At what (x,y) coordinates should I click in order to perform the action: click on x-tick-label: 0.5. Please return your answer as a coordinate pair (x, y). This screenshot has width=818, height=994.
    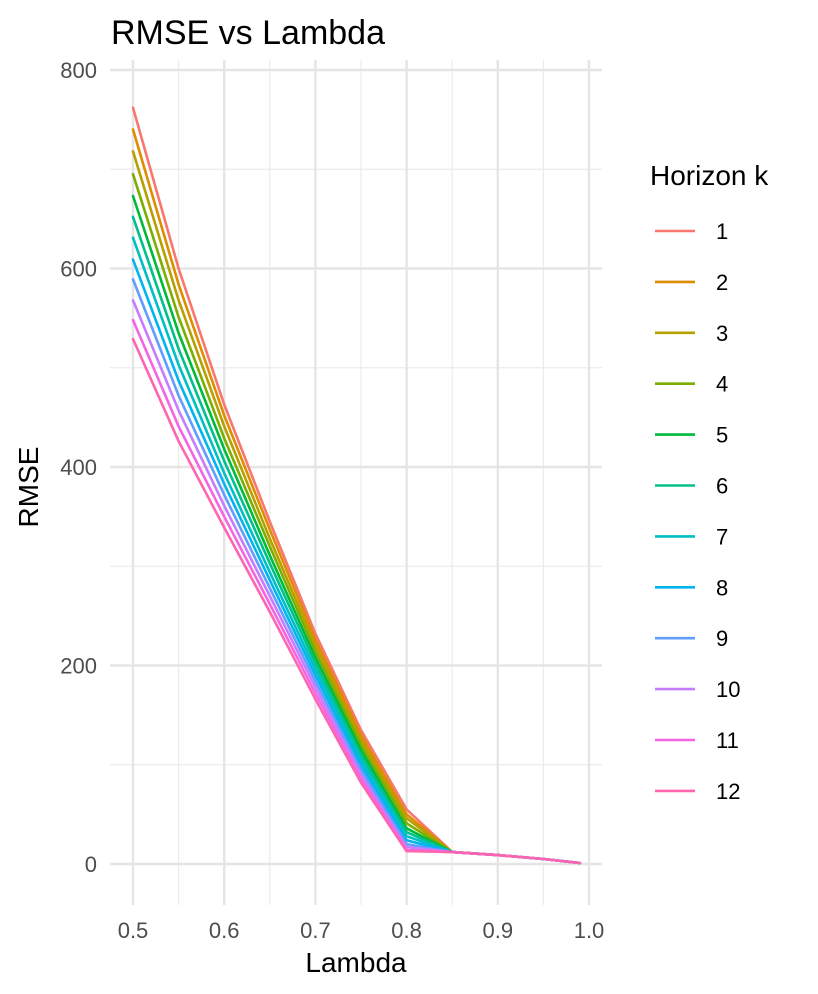
    Looking at the image, I should click on (133, 930).